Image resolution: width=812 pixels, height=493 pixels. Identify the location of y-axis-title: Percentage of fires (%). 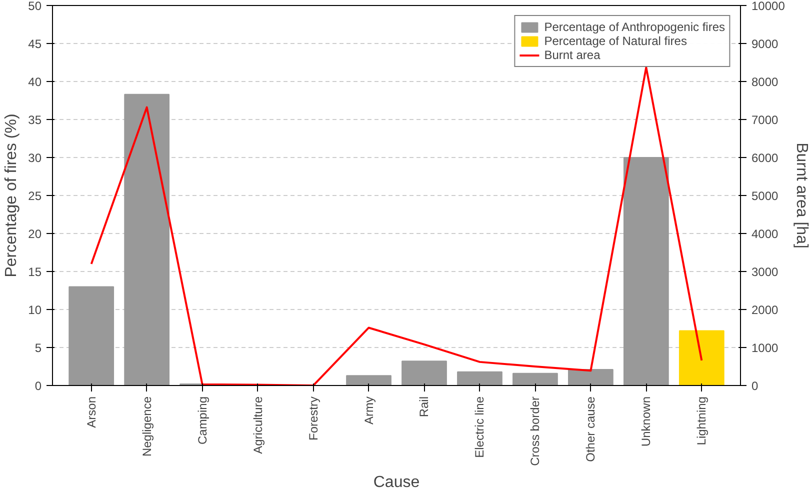
(11, 196).